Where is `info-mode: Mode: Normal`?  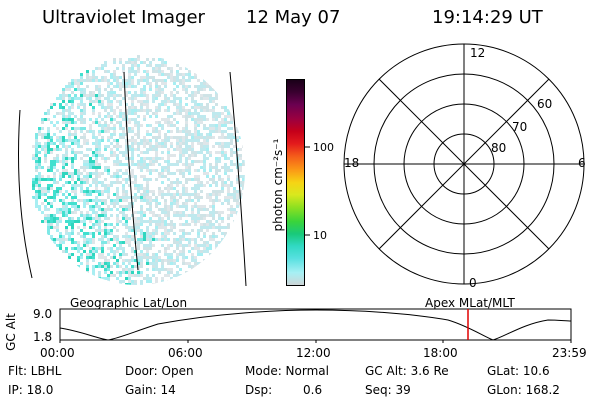 info-mode: Mode: Normal is located at coordinates (287, 371).